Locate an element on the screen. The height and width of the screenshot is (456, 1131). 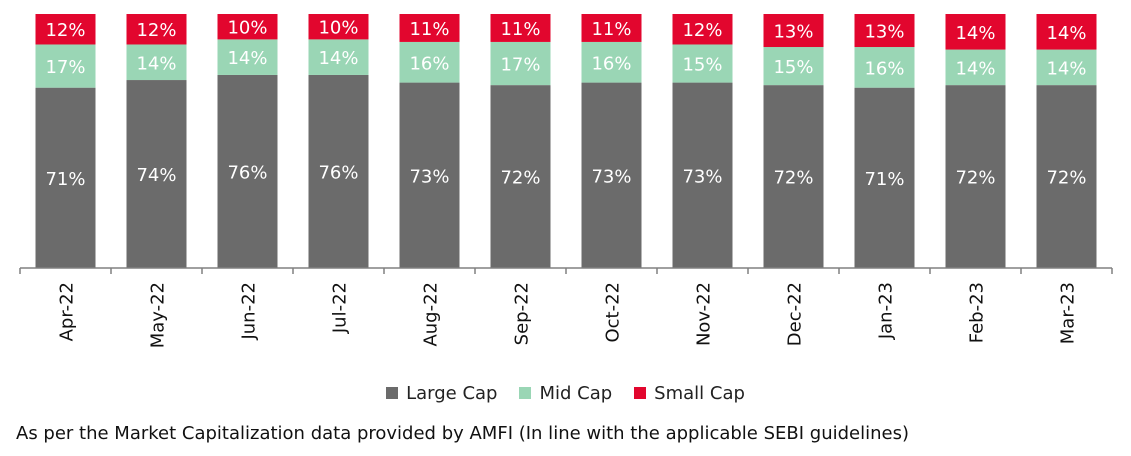
legend-item-large-cap: Large Cap is located at coordinates (441, 393).